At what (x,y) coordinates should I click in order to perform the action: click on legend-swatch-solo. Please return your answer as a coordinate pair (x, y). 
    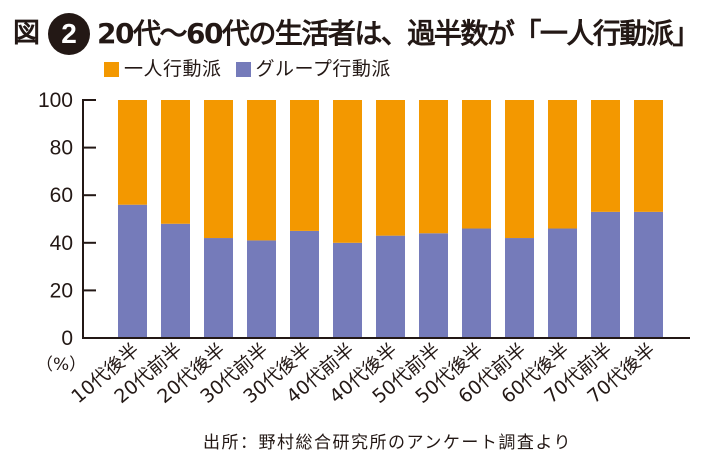
    Looking at the image, I should click on (111, 69).